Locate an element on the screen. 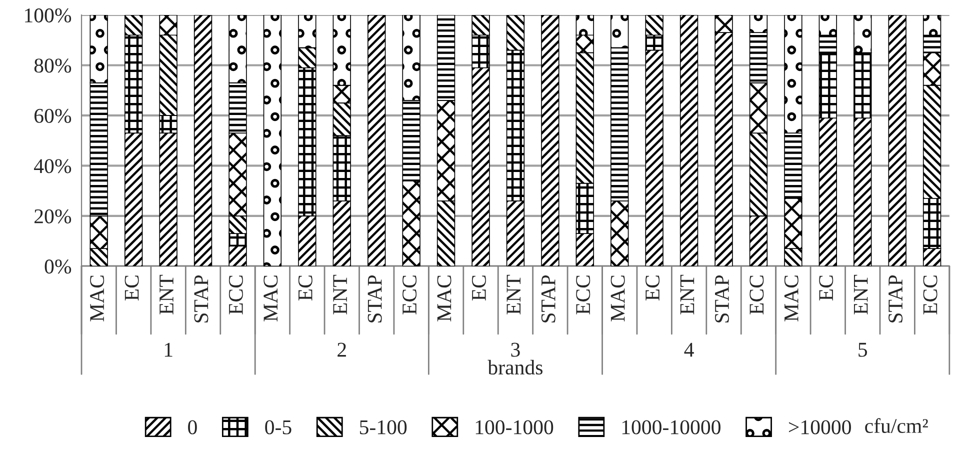 This screenshot has width=959, height=455. legend-label: >10000 is located at coordinates (819, 427).